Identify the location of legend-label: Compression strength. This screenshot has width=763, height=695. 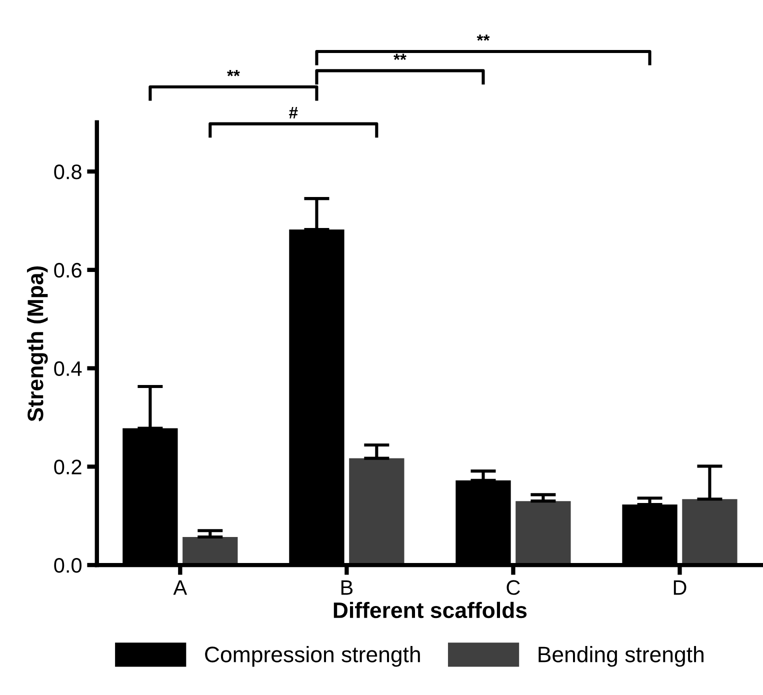
(312, 656).